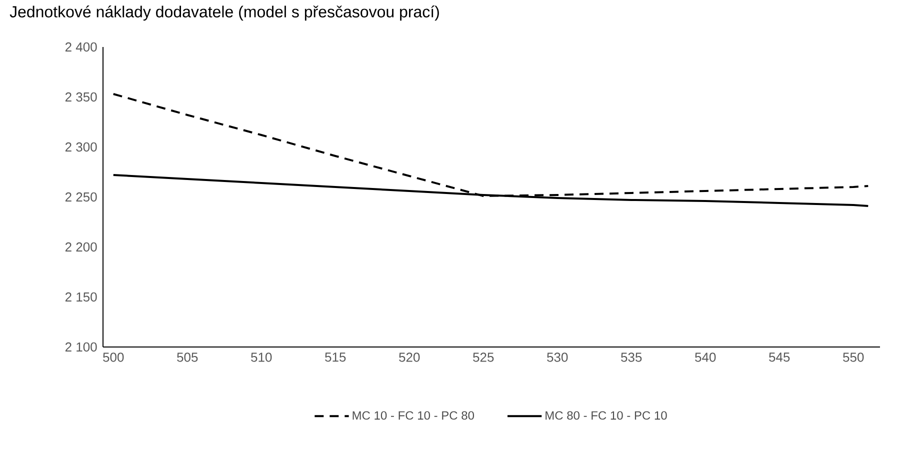 The width and height of the screenshot is (905, 462). What do you see at coordinates (705, 357) in the screenshot?
I see `x-tick-label: 540` at bounding box center [705, 357].